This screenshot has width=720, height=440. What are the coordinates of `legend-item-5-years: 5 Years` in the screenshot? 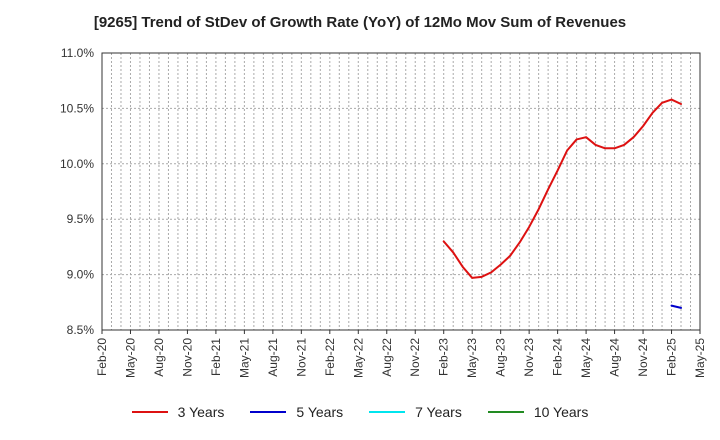 It's located at (296, 412).